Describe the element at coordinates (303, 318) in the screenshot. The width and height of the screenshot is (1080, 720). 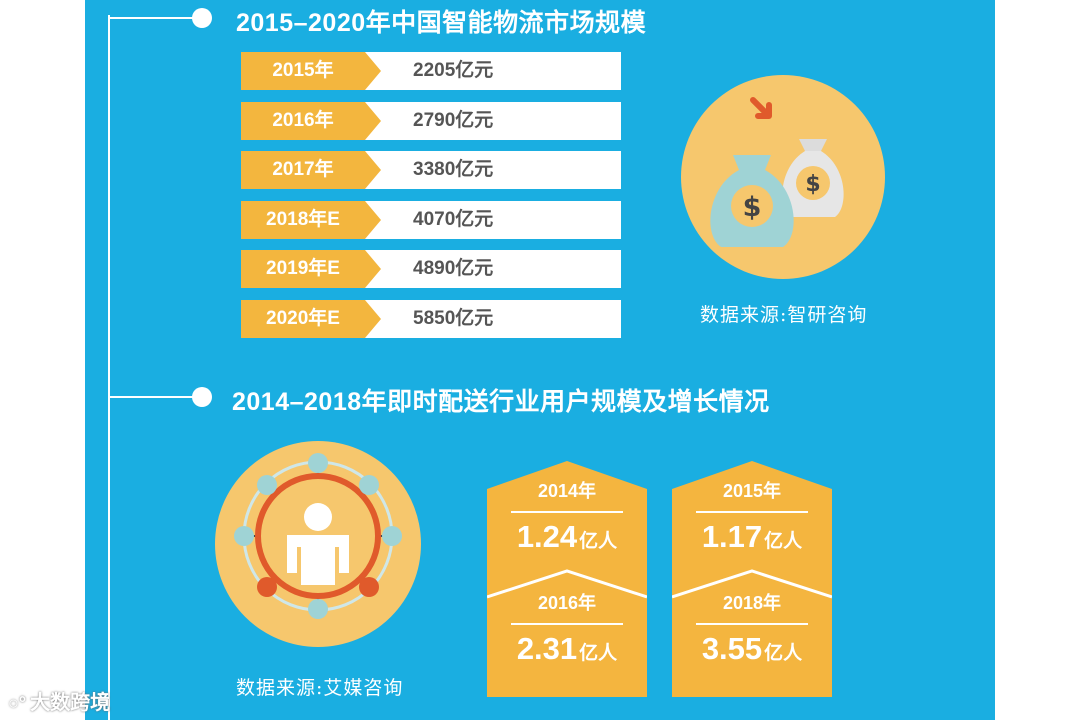
I see `year-label: 2020年E` at that location.